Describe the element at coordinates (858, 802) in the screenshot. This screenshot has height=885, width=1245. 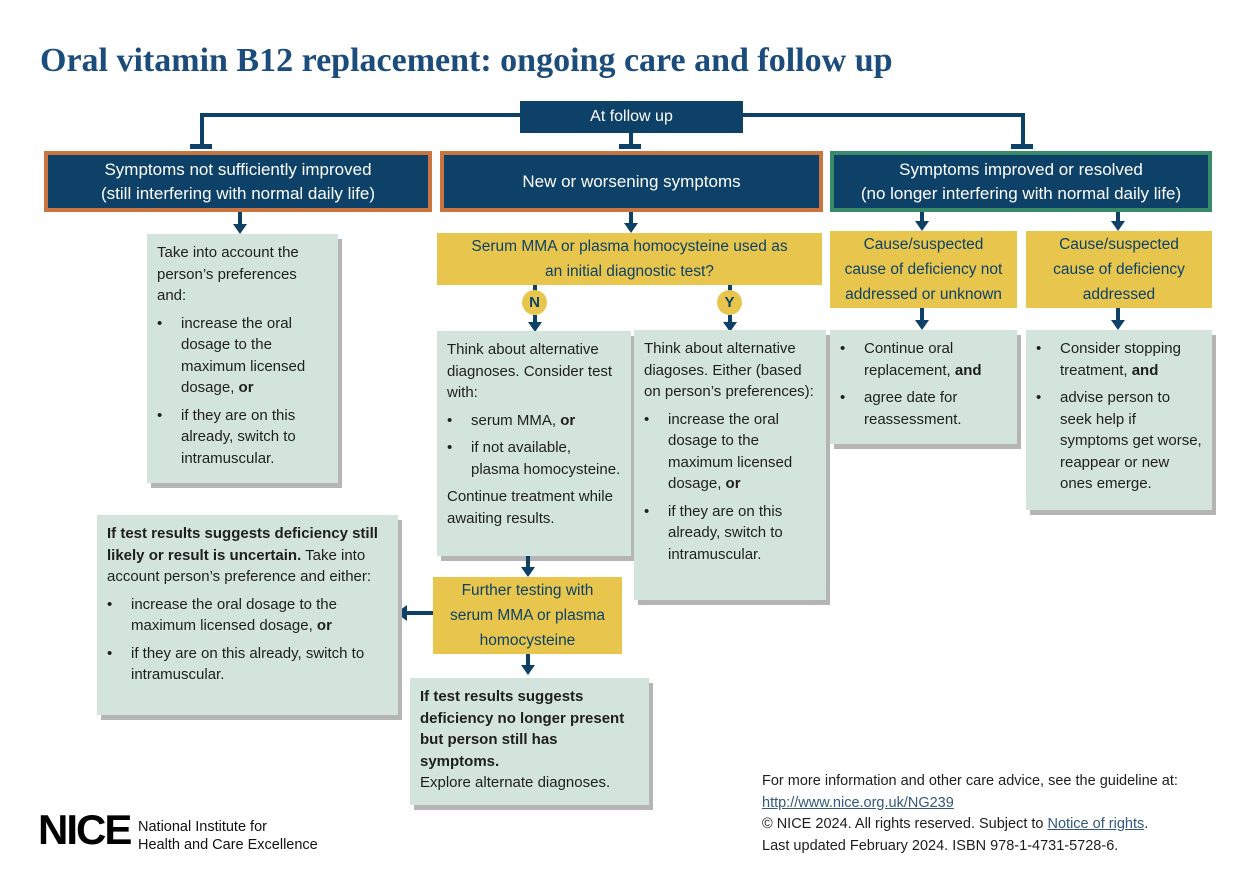
I see `guideline-link: http://www.nice.org.uk/NG239` at that location.